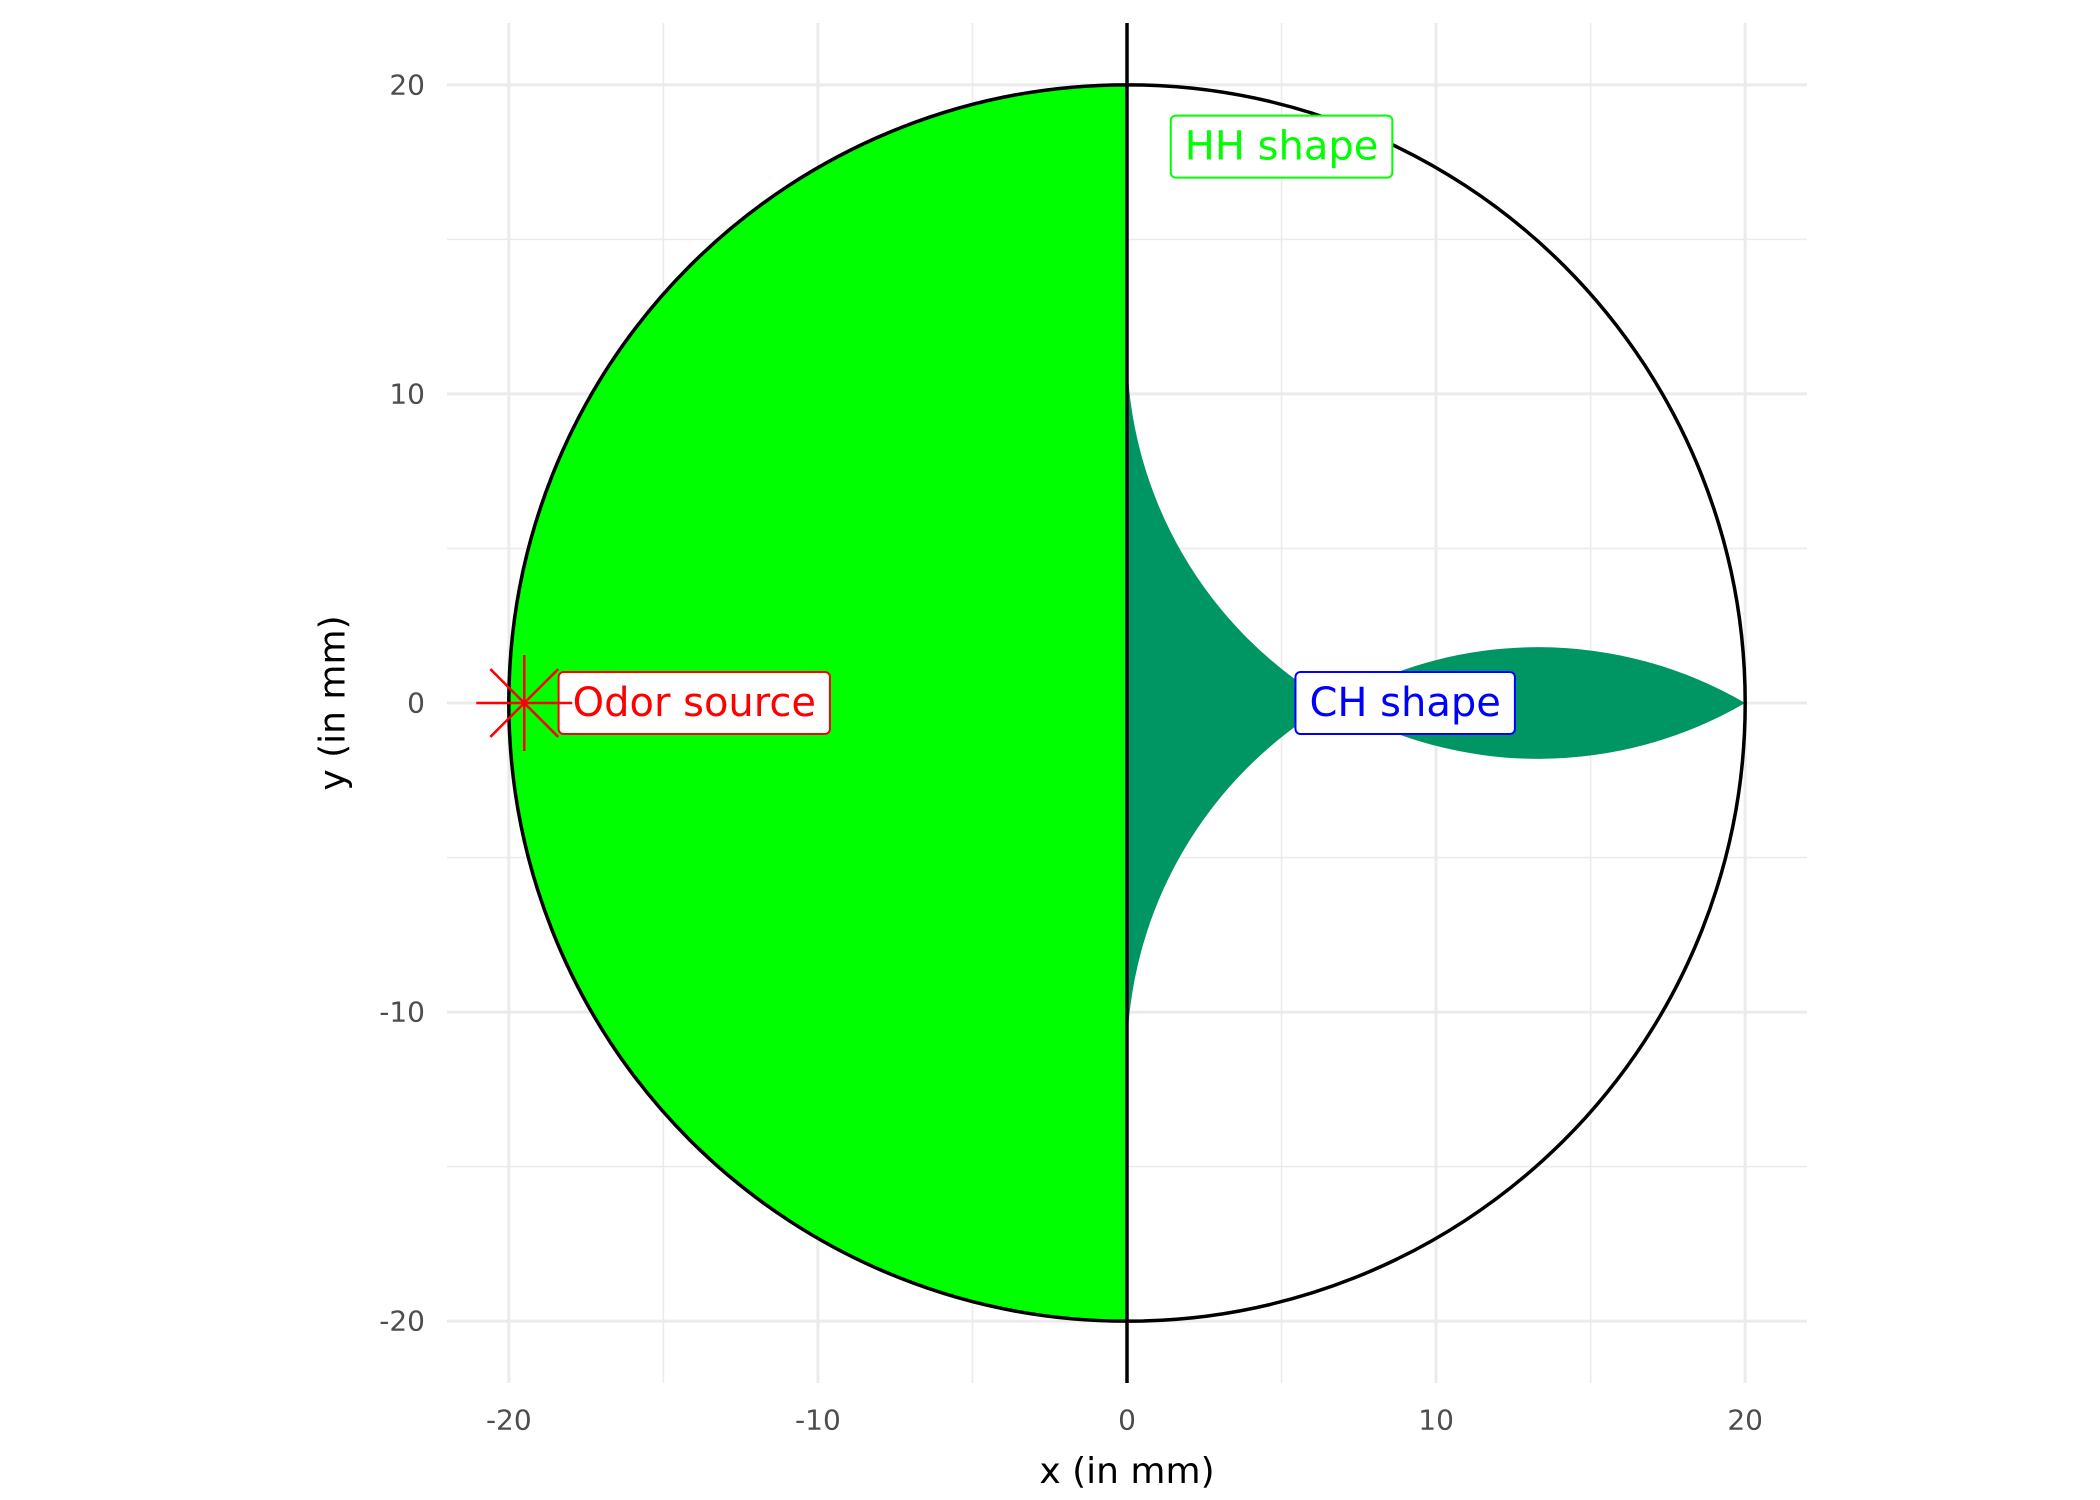  What do you see at coordinates (407, 84) in the screenshot?
I see `y-tick-label: 20` at bounding box center [407, 84].